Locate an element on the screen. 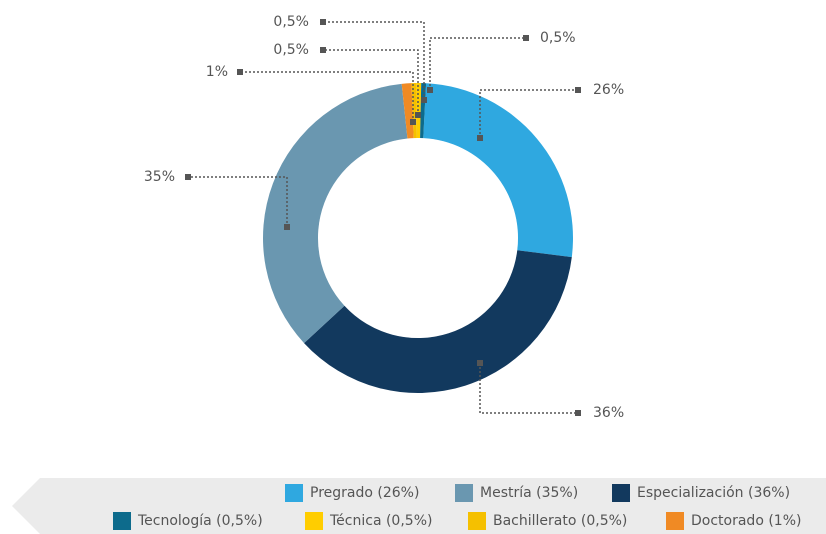  legend-label: Bachillerato (0,5%) is located at coordinates (560, 521).